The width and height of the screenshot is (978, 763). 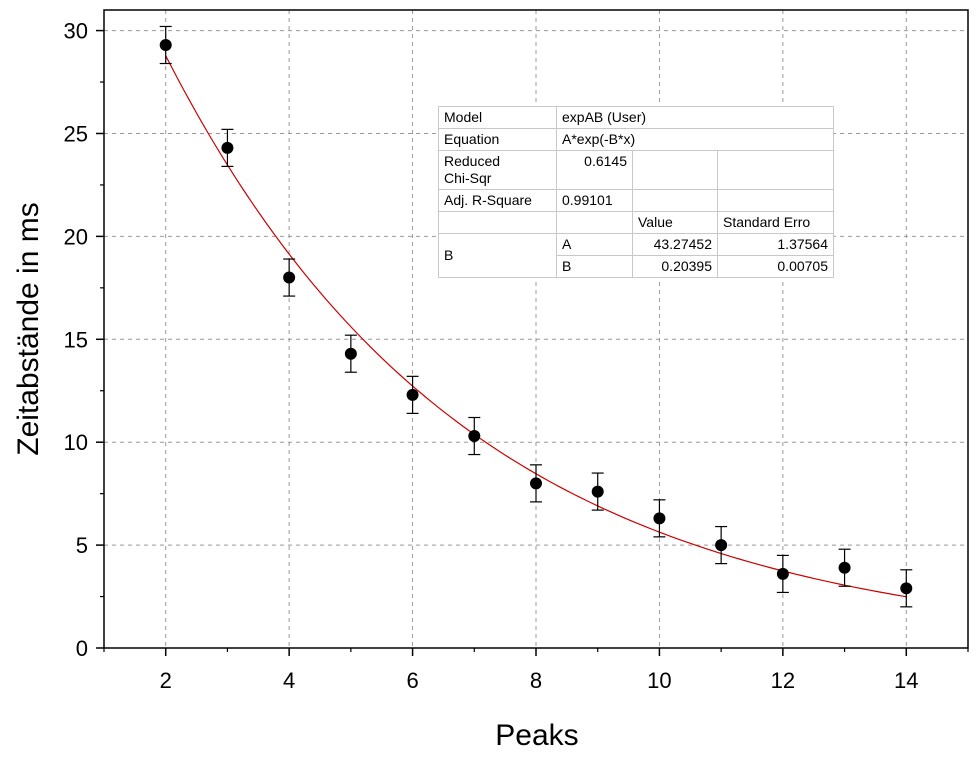 I want to click on param-value-a: 43.27452, so click(x=675, y=244).